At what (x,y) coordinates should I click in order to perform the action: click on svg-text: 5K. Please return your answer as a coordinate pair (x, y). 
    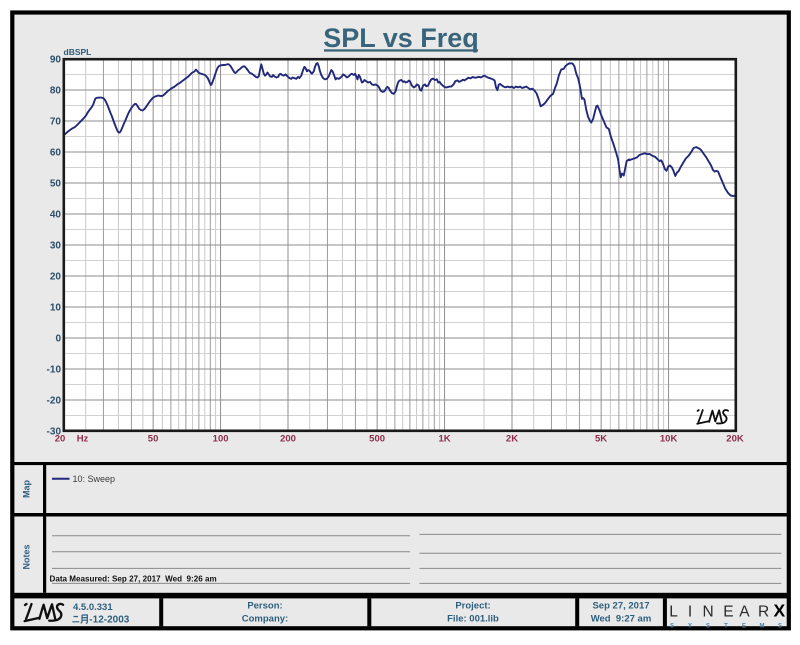
    Looking at the image, I should click on (601, 439).